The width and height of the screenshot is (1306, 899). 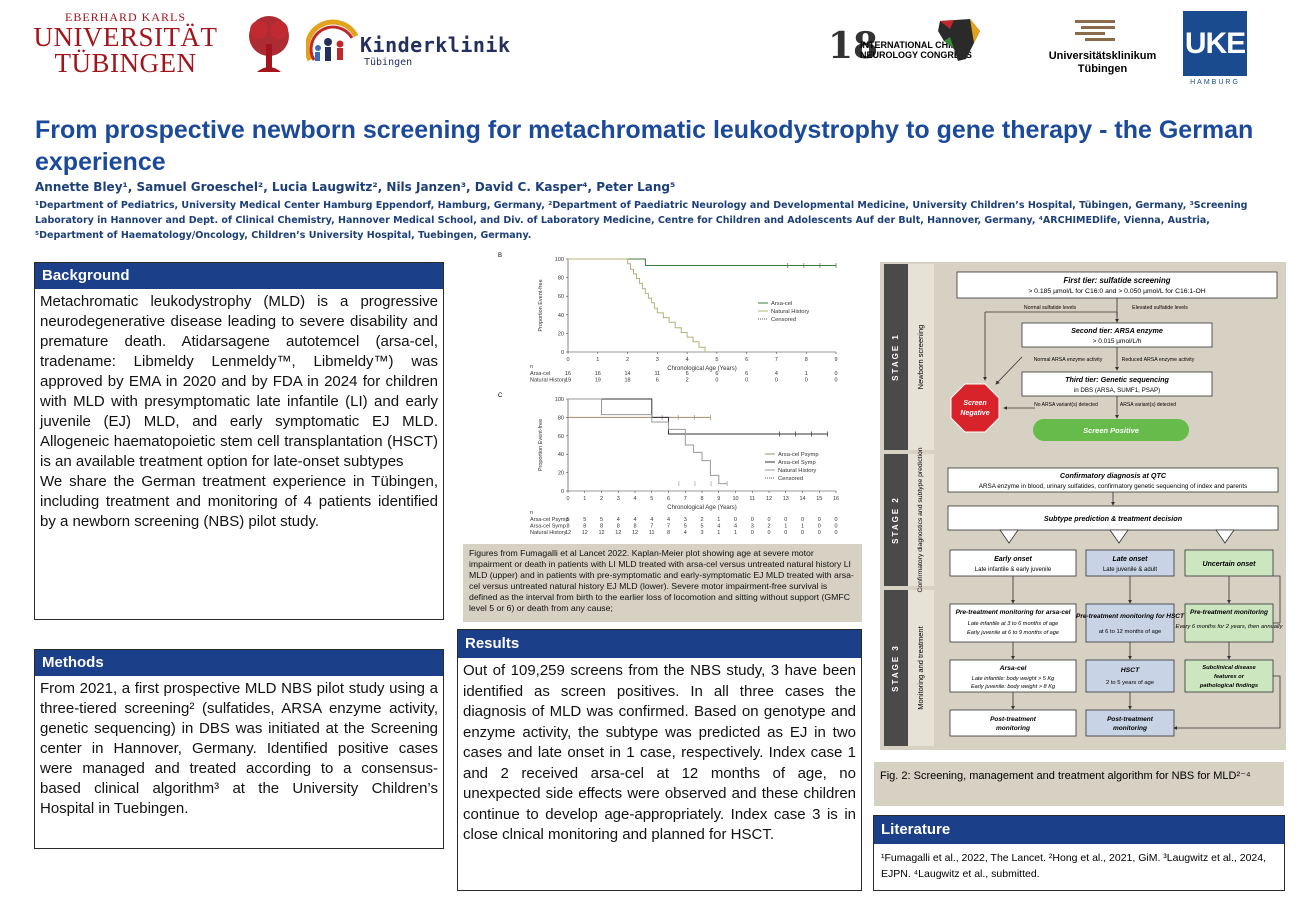 I want to click on km-curve-natural-history, so click(x=648, y=441).